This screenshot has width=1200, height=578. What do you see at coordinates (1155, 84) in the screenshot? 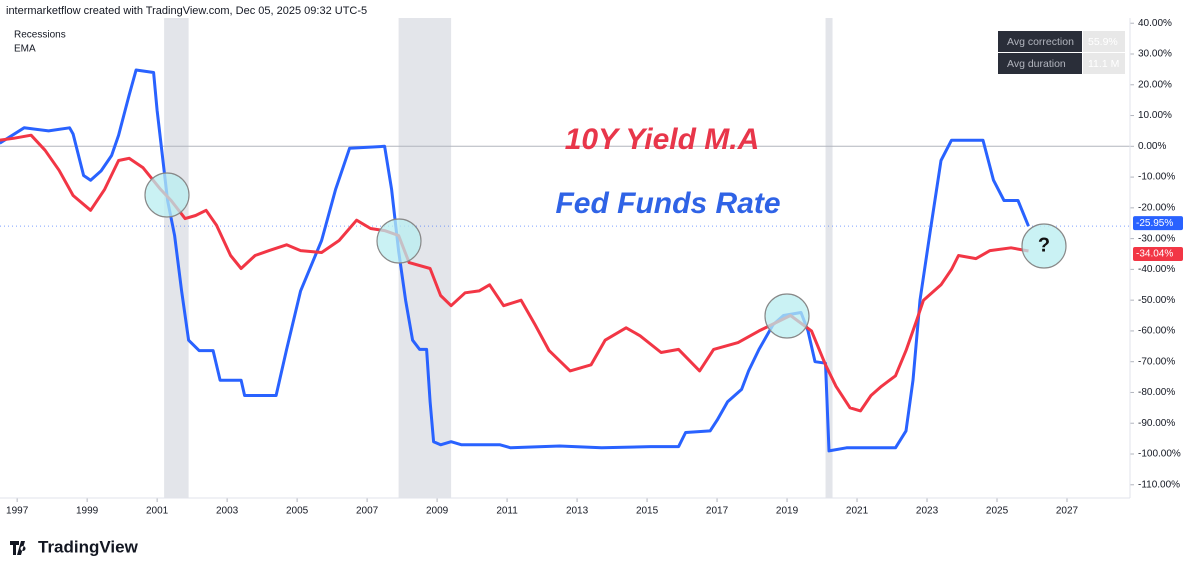
I see `y-tick-label: 20.00%` at bounding box center [1155, 84].